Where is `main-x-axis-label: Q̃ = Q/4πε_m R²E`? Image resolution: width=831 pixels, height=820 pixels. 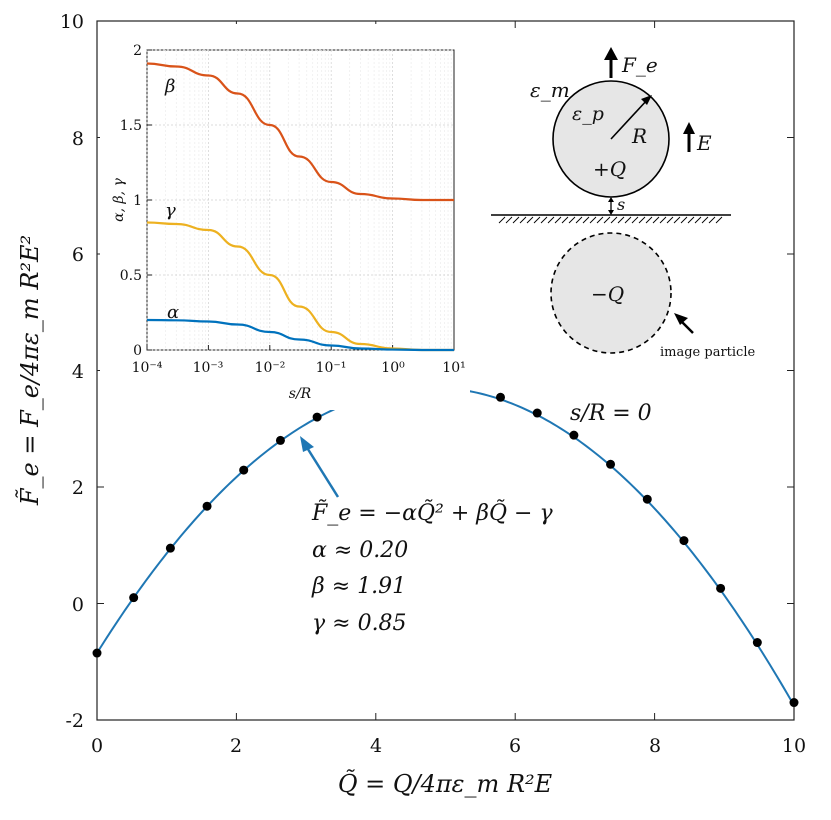
main-x-axis-label: Q̃ = Q/4πε_m R²E is located at coordinates (445, 784).